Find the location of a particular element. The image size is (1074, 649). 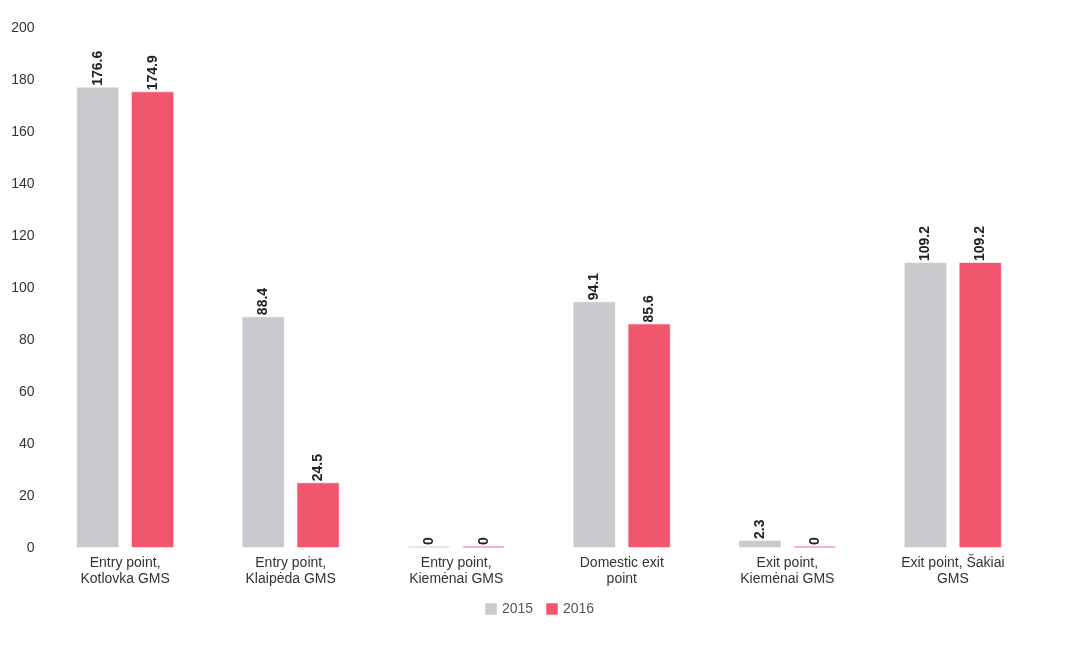

y-tick-label: 80 is located at coordinates (26, 338).